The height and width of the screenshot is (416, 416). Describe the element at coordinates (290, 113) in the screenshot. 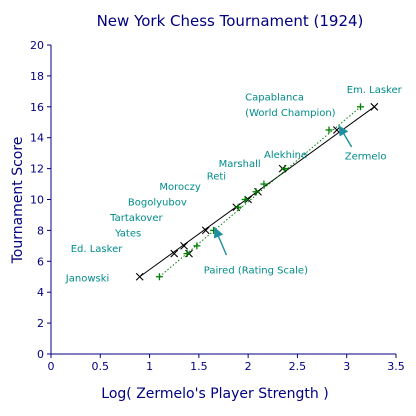

I see `player-label: (World Champion)` at that location.